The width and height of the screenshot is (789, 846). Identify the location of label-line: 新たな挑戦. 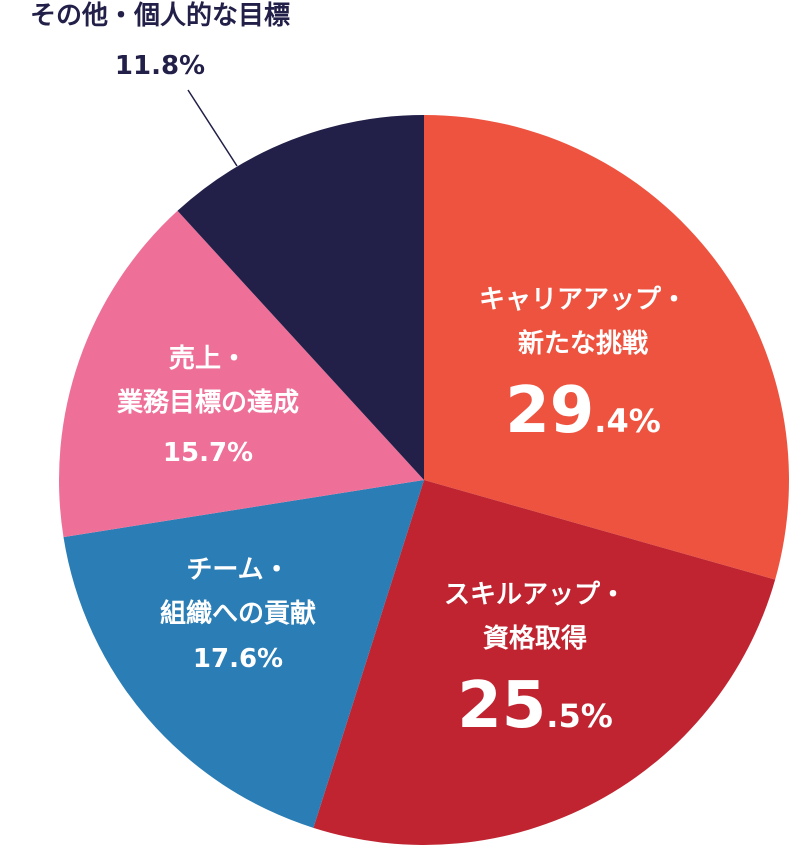
(583, 343).